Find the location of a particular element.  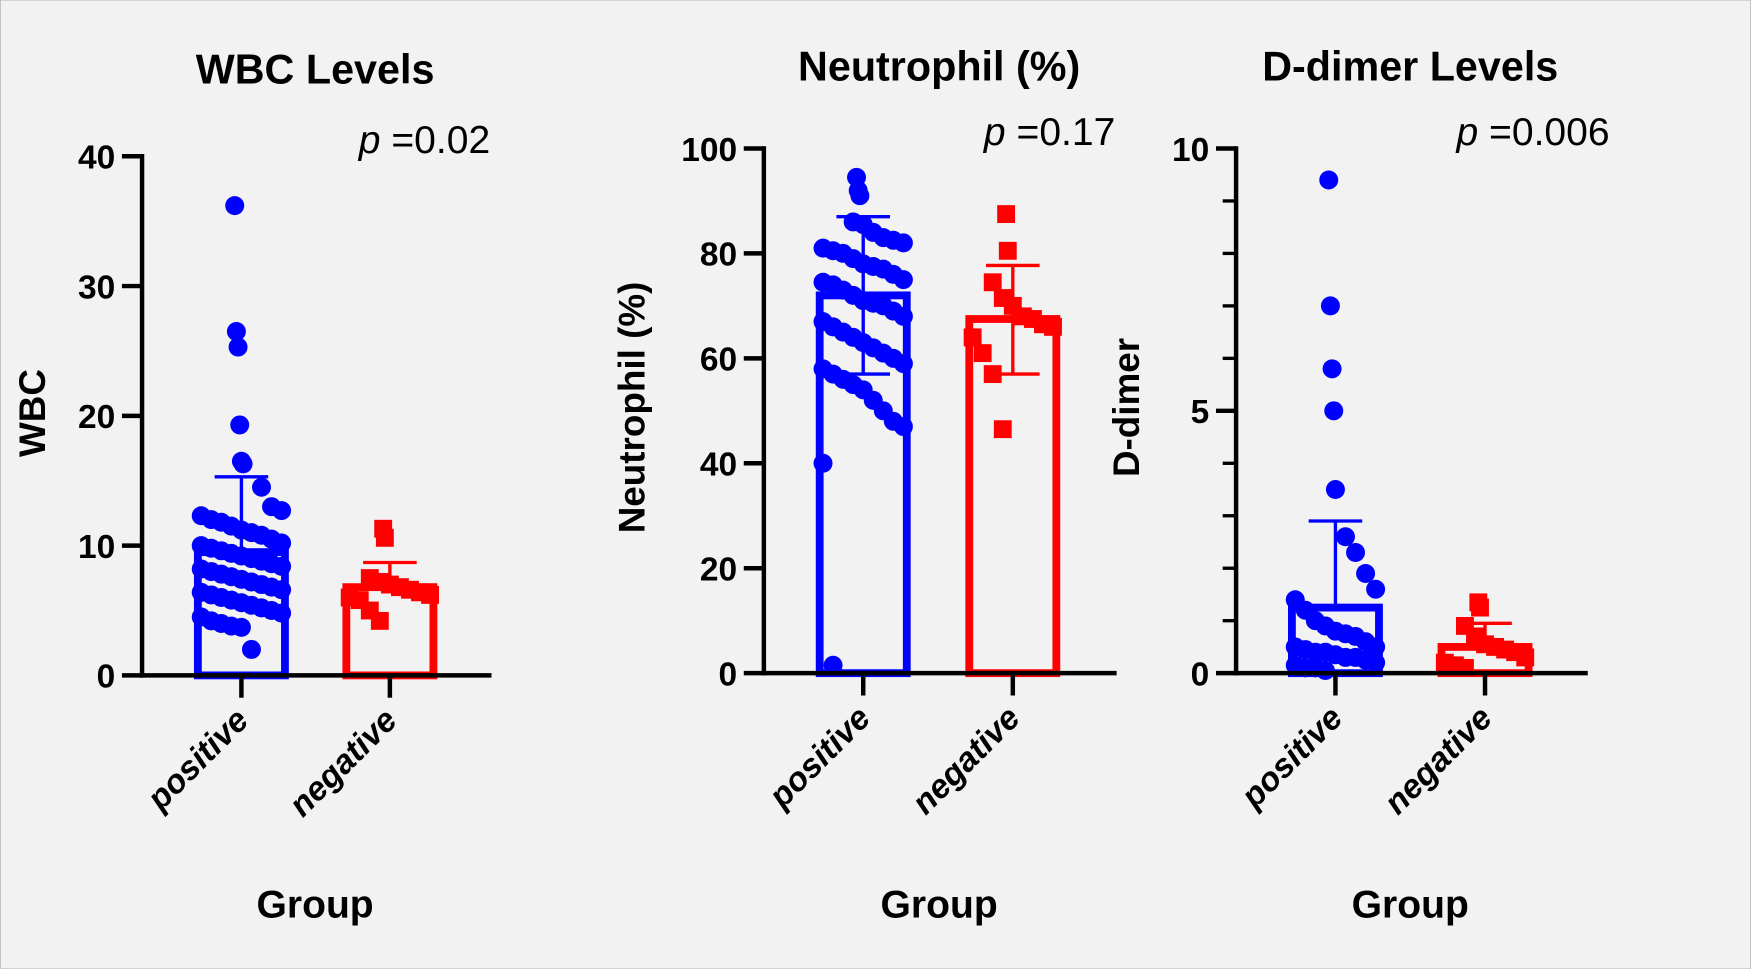

chart-title: D-dimer Levels is located at coordinates (1410, 66).